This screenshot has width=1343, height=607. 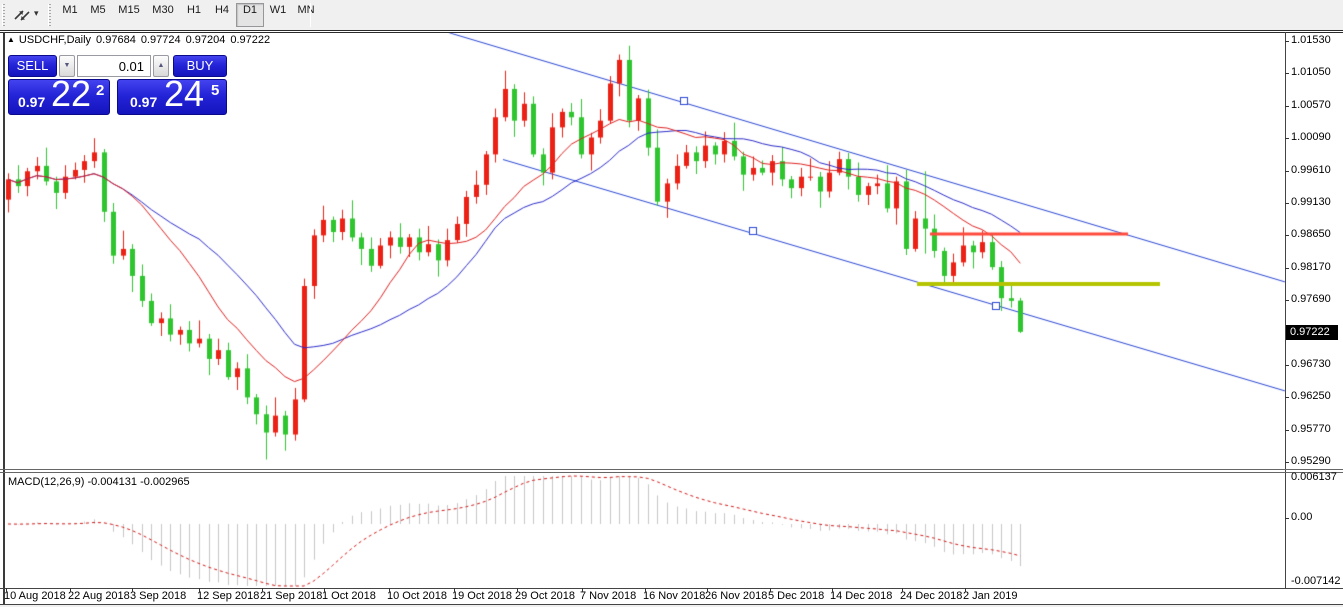 I want to click on sell-button: SELL, so click(x=32, y=66).